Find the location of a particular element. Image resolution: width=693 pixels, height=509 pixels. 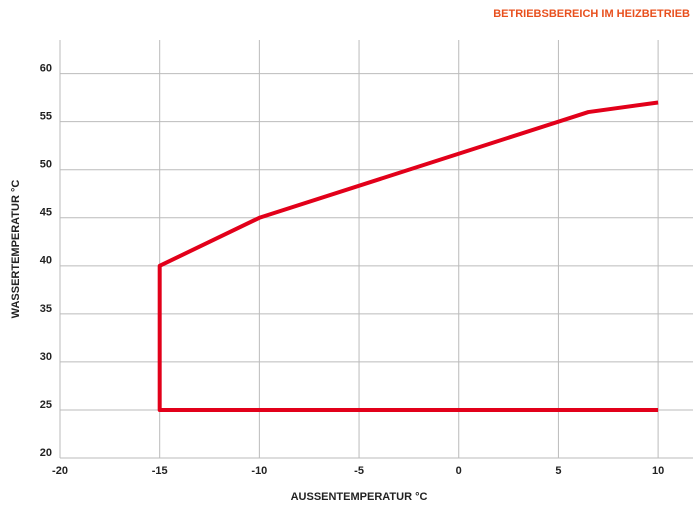

y-tick-label: 55 is located at coordinates (46, 117).